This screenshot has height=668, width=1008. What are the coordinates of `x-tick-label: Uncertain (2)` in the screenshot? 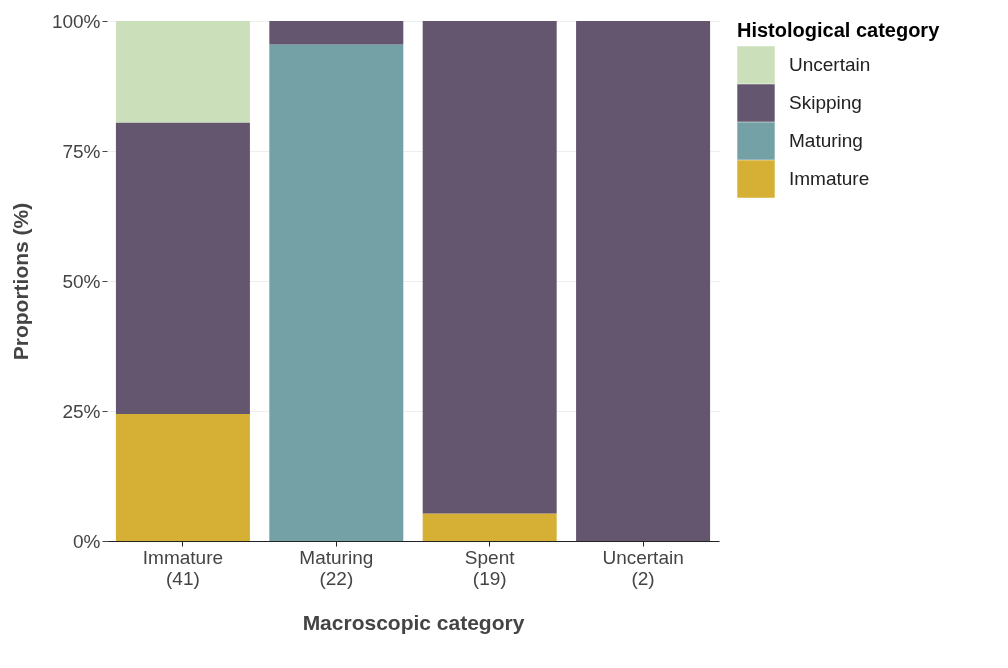 It's located at (643, 567).